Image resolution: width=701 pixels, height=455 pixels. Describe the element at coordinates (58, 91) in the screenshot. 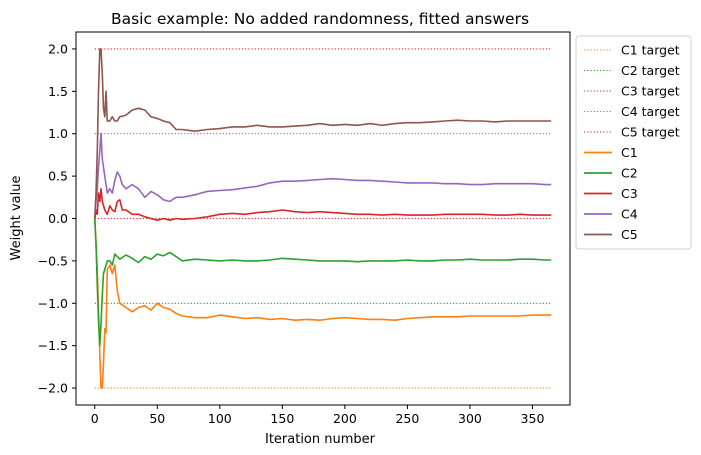

I see `y-tick-label: 1.5` at that location.